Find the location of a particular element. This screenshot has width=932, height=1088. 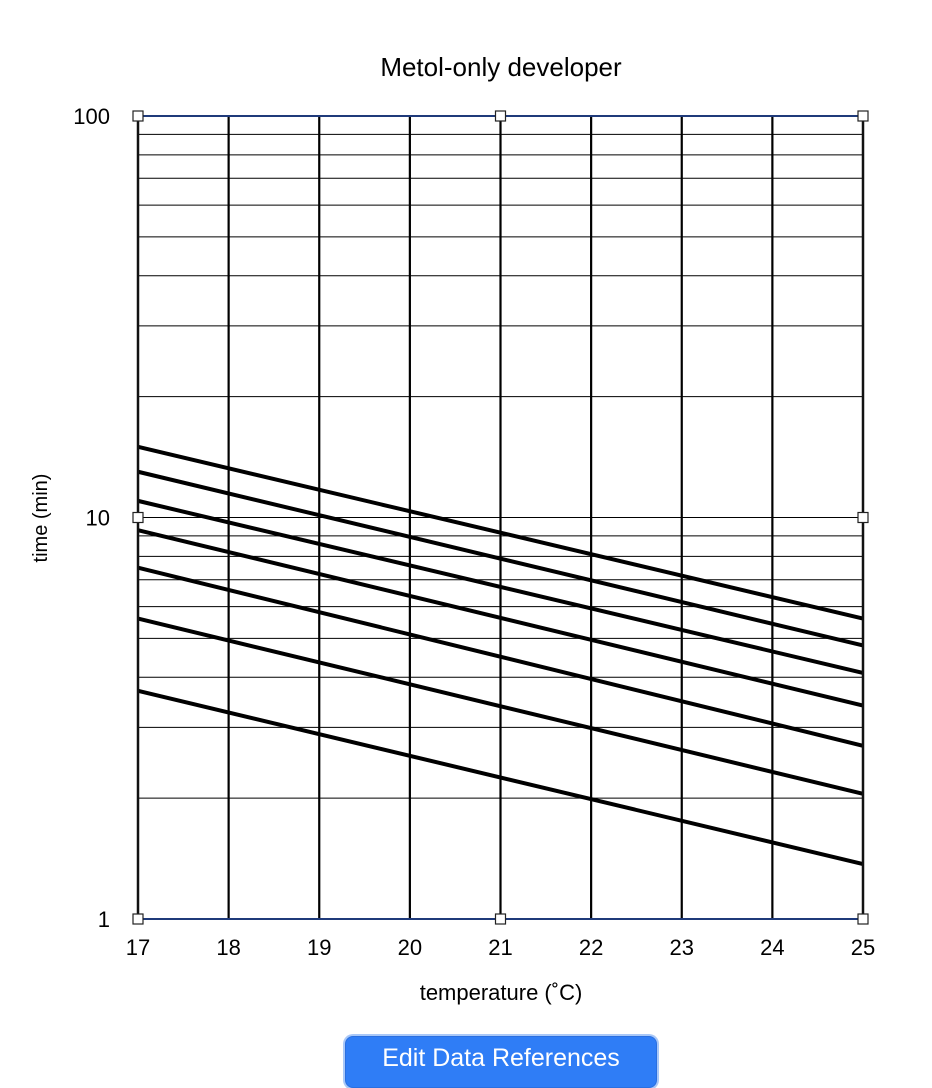

x-tick-label: 19 is located at coordinates (319, 947).